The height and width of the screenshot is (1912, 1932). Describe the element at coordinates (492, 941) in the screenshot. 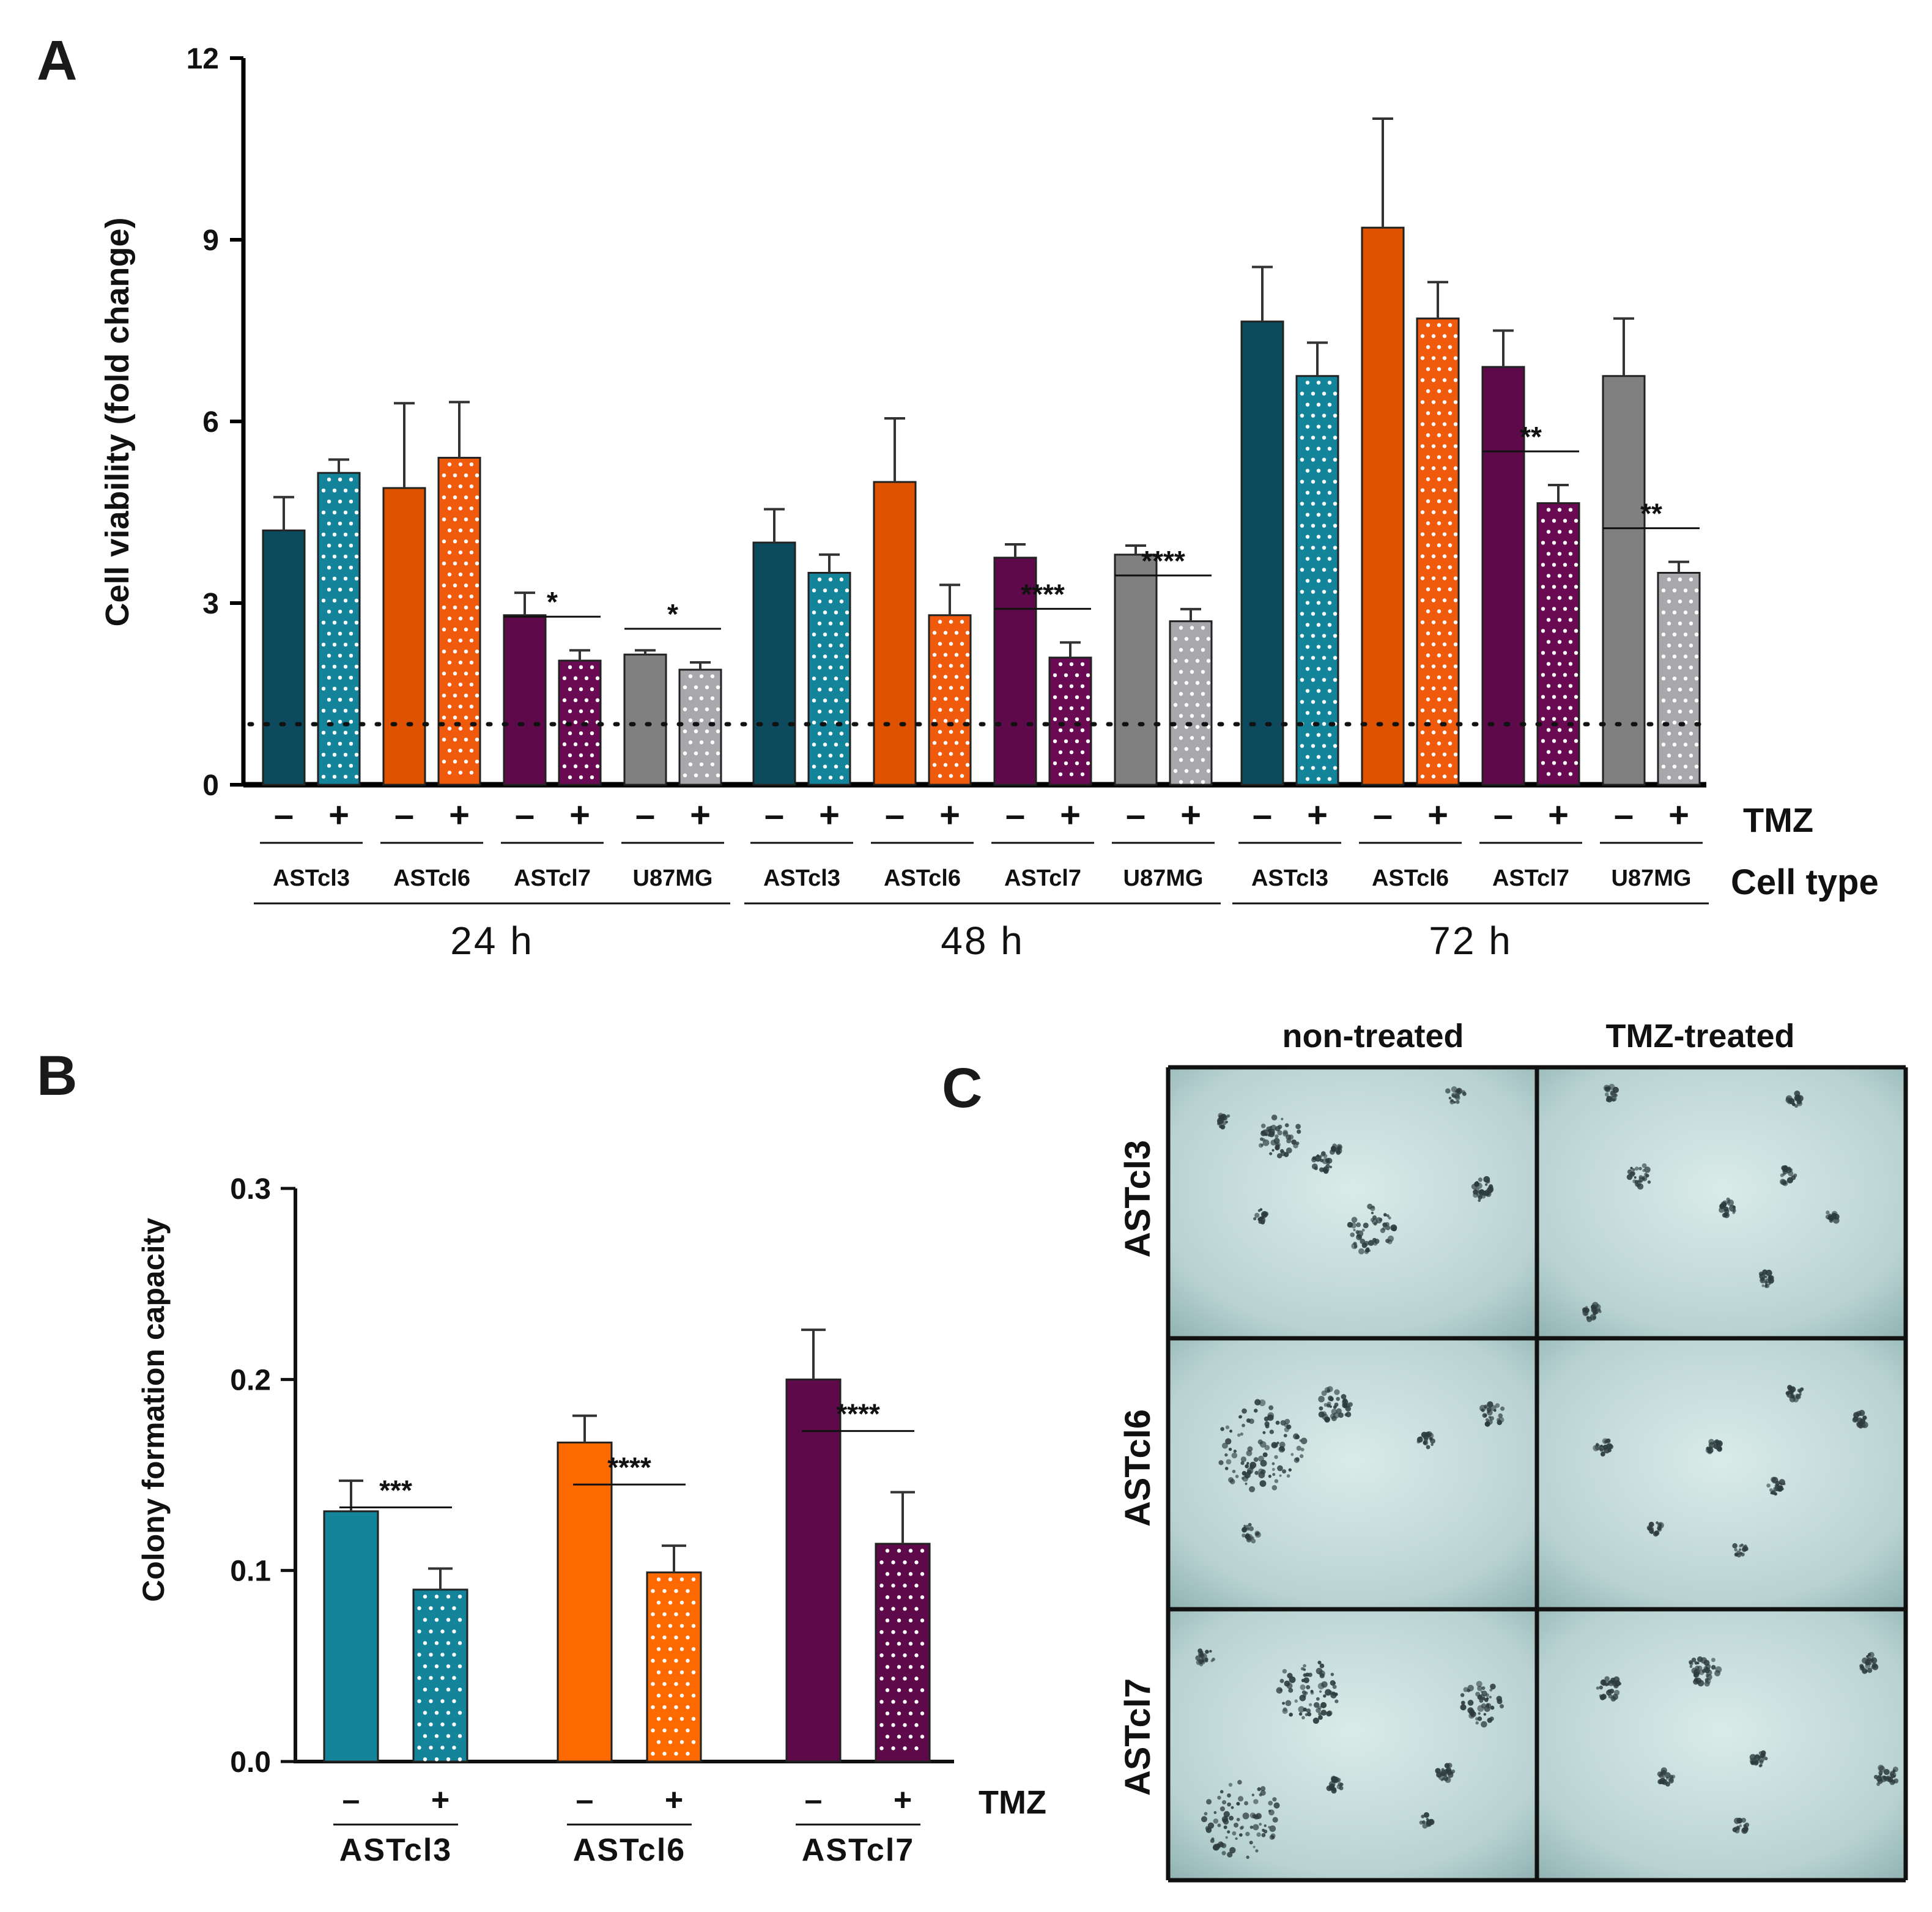

I see `viability-time-label: 24 h` at that location.